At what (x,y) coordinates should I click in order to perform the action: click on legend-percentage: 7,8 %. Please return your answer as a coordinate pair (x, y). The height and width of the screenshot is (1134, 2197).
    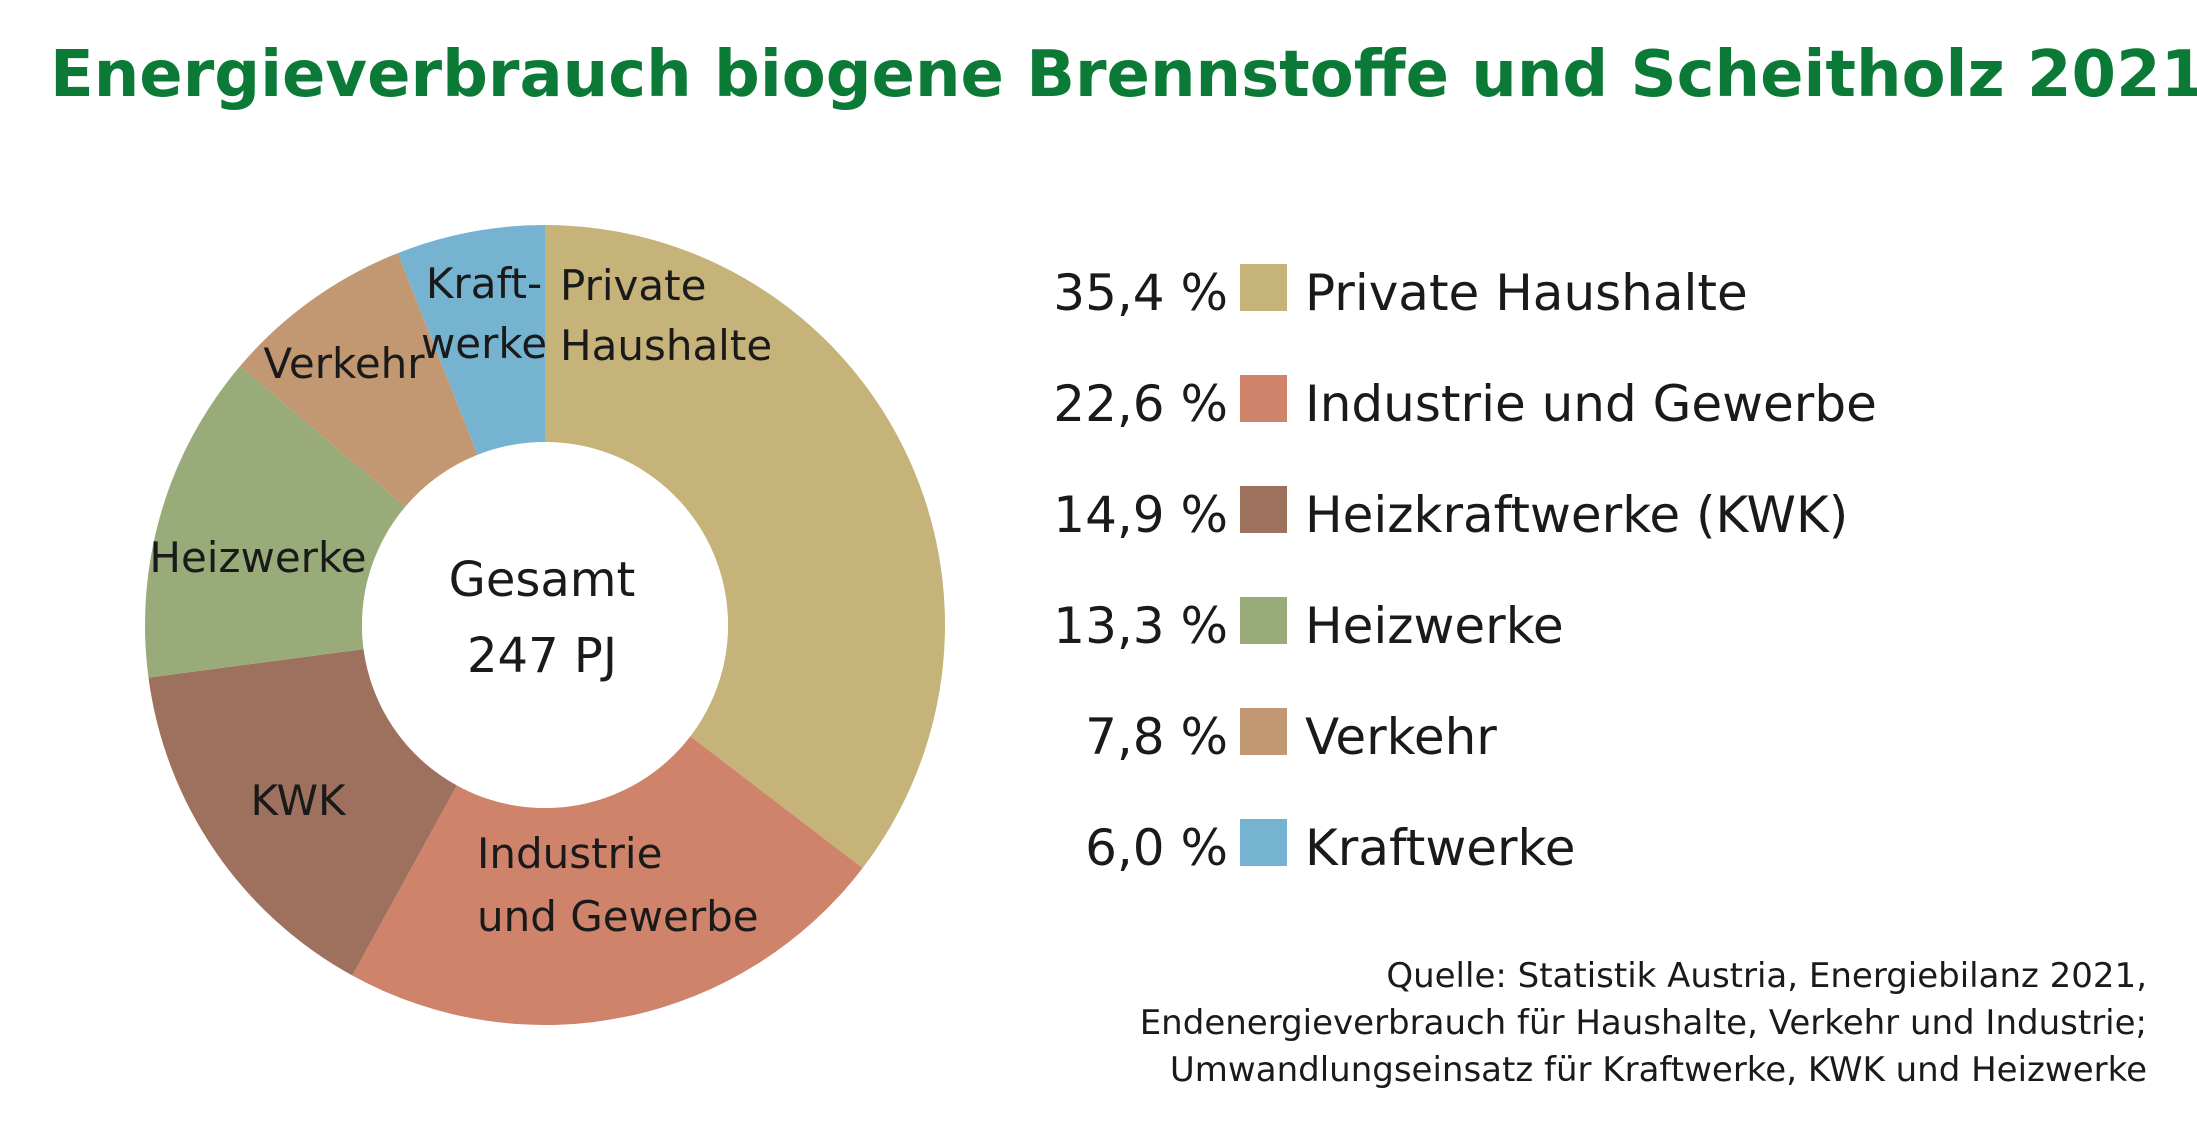
    Looking at the image, I should click on (1156, 737).